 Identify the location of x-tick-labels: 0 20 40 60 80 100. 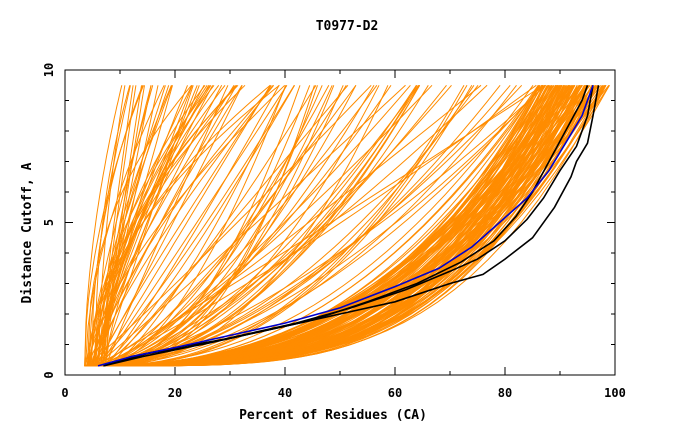
(343, 393).